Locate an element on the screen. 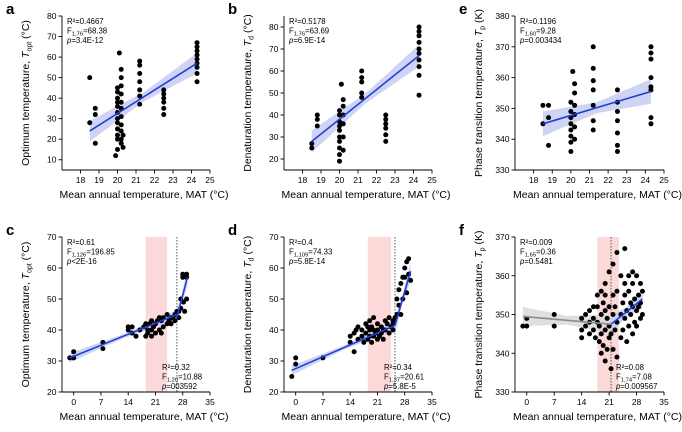 Image resolution: width=682 pixels, height=432 pixels. y-tick-label: 330 is located at coordinates (502, 170).